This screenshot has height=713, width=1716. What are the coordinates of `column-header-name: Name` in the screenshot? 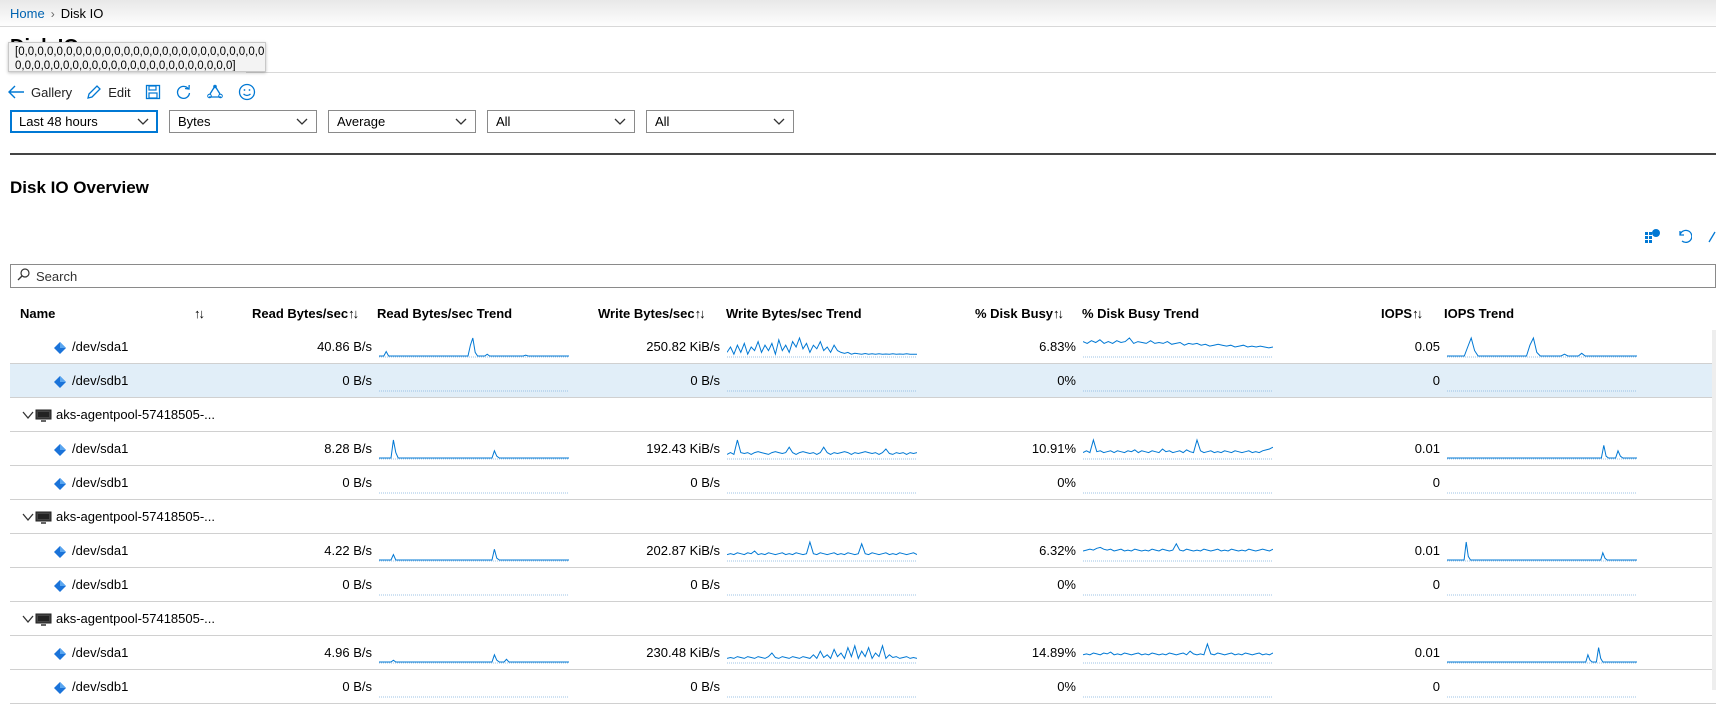 It's located at (37, 313).